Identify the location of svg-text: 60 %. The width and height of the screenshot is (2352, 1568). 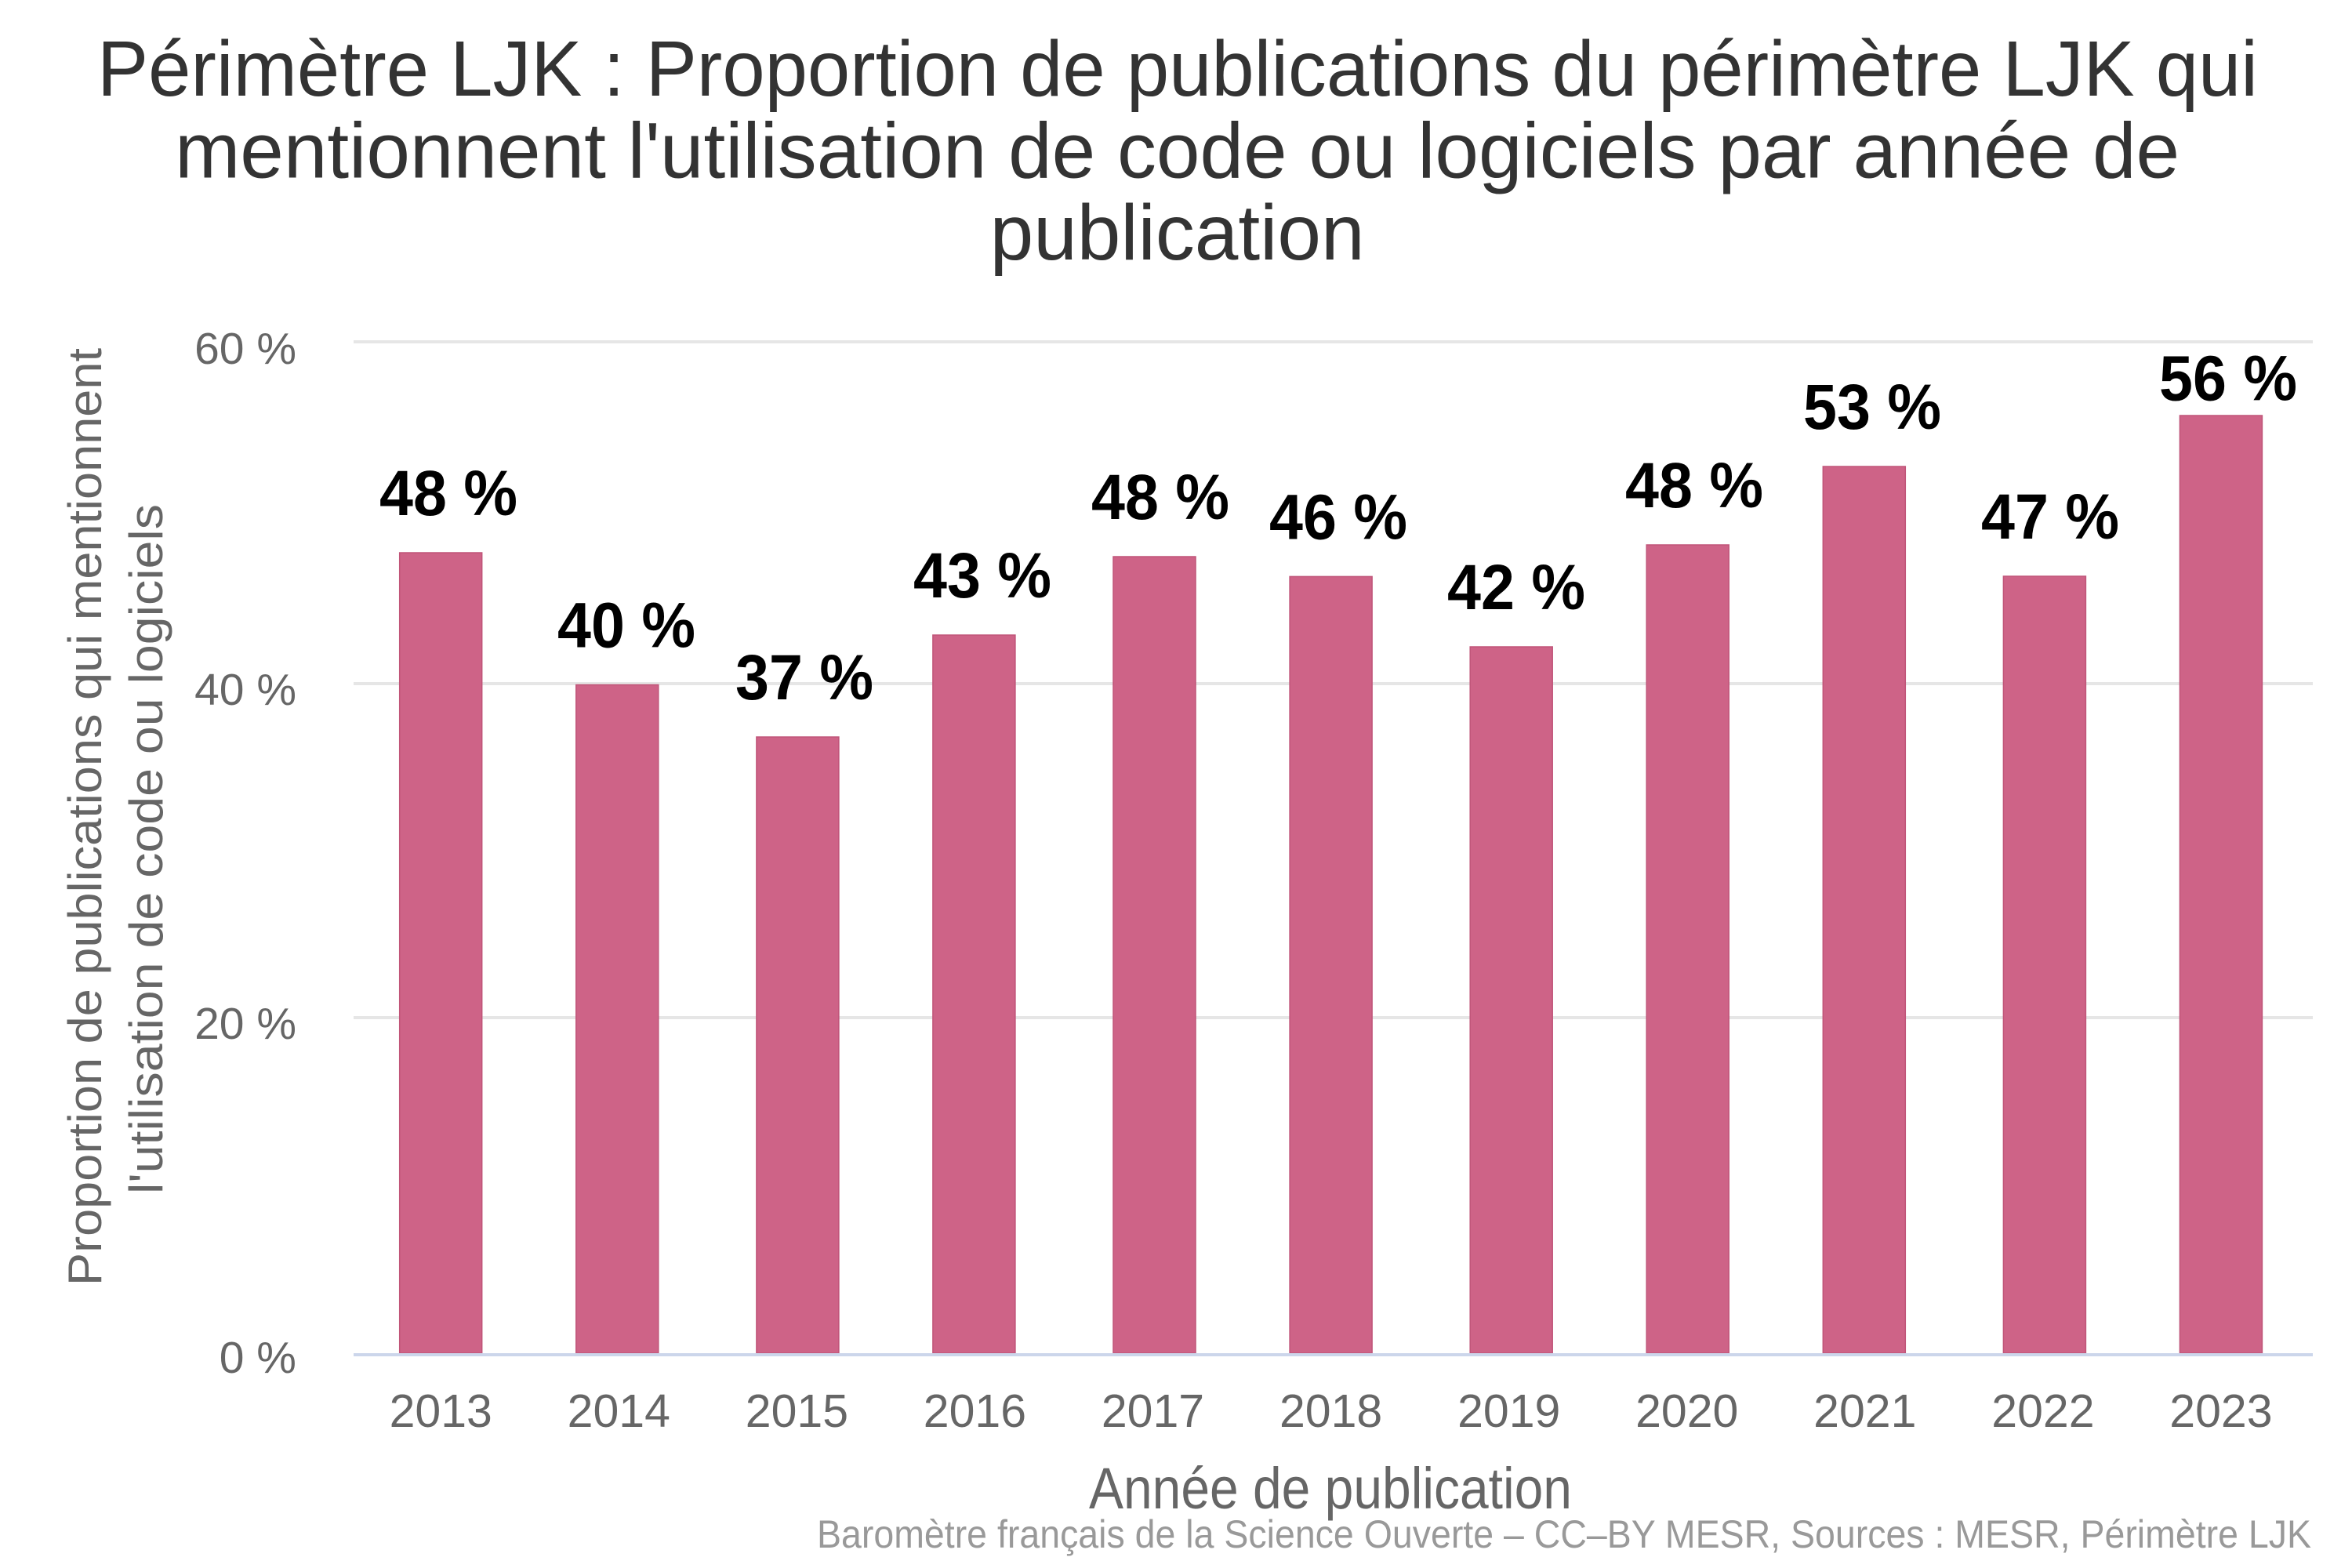
(245, 349).